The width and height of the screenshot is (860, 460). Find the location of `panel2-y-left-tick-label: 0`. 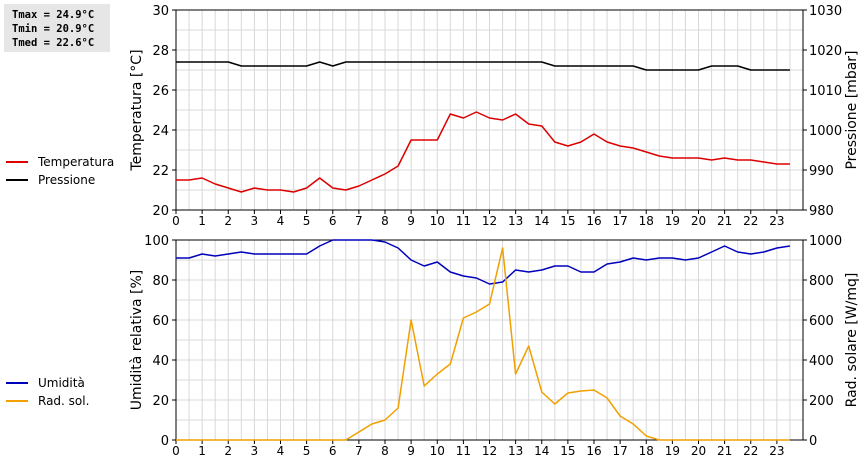

panel2-y-left-tick-label: 0 is located at coordinates (165, 441).